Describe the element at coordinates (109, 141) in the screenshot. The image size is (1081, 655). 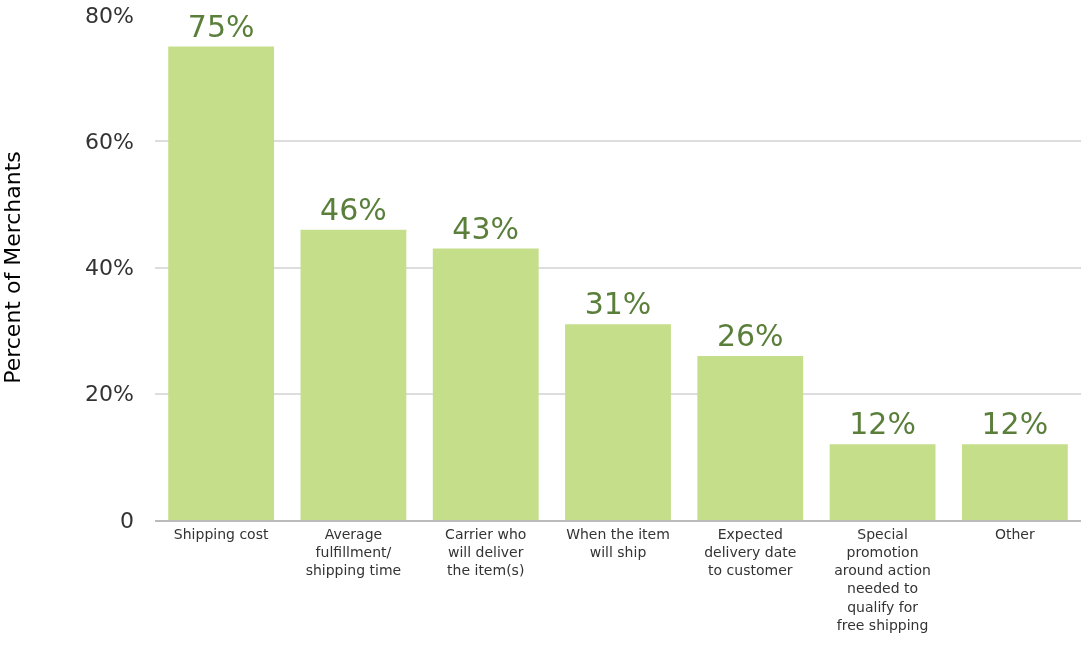
I see `y-tick-label: 60%` at that location.